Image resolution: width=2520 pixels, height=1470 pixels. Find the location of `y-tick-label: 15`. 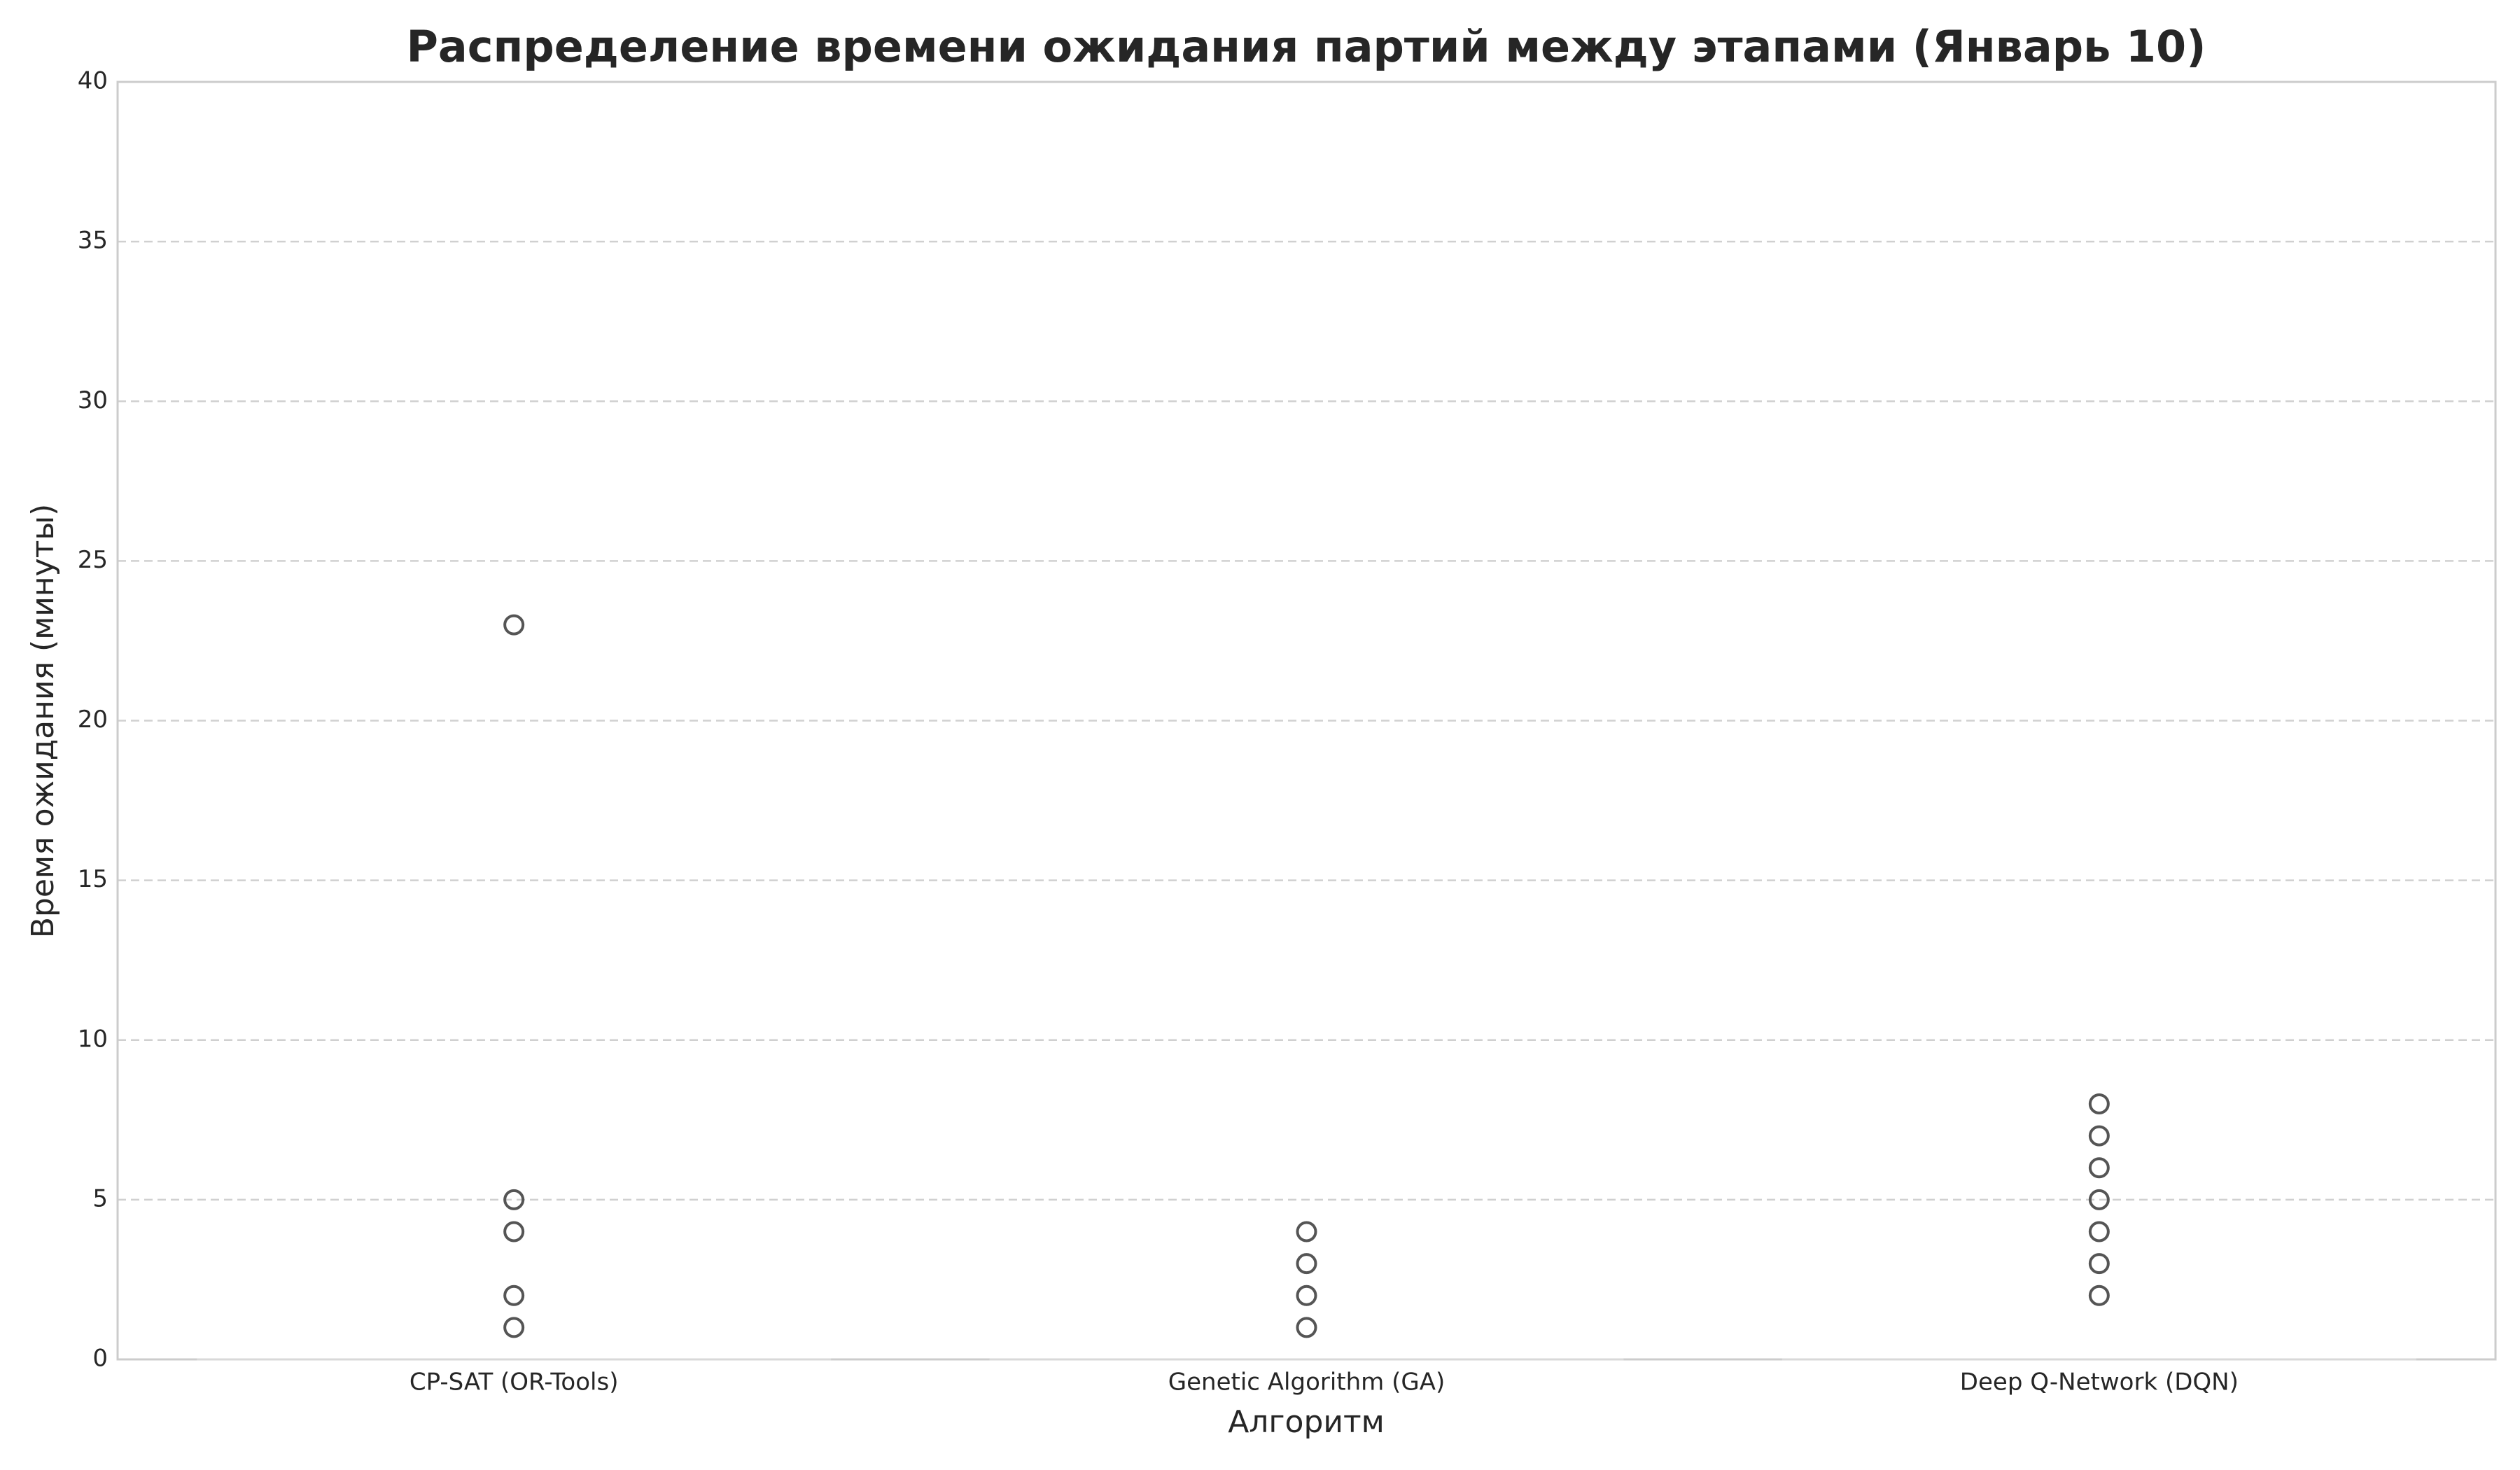

y-tick-label: 15 is located at coordinates (93, 879).